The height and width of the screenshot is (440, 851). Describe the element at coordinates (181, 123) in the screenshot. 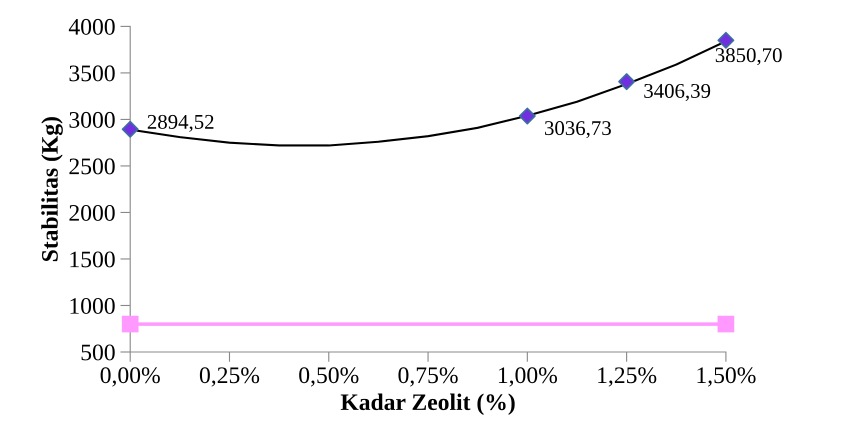

I see `data-label: 2894,52` at that location.